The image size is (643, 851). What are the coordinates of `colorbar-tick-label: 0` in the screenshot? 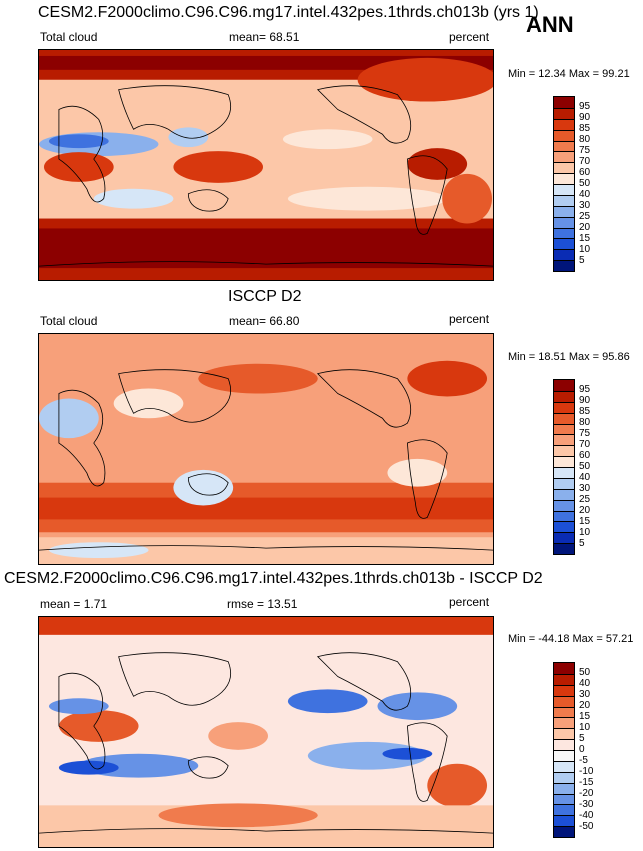 It's located at (582, 749).